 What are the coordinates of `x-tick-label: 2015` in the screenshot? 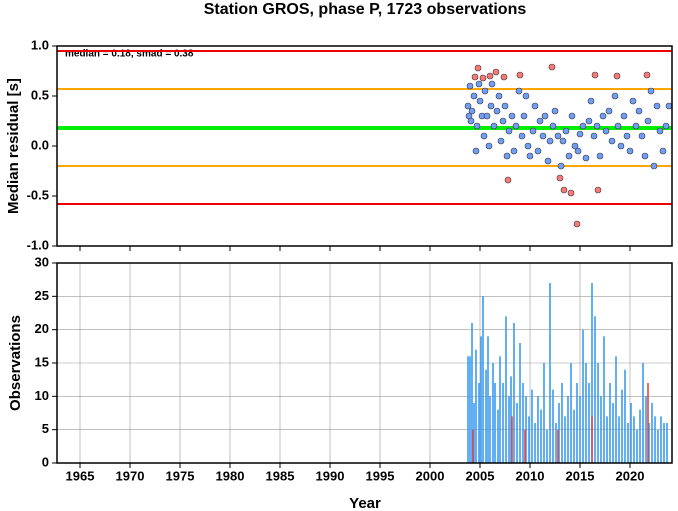 It's located at (580, 475).